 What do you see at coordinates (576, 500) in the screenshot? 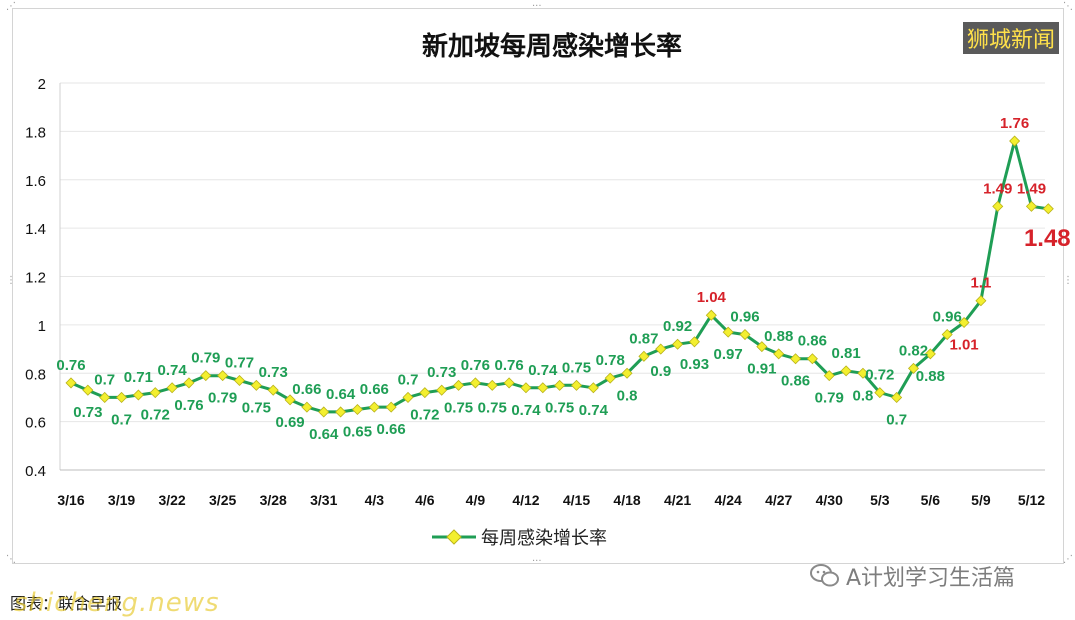
I see `x-tick-label: 4/15` at bounding box center [576, 500].